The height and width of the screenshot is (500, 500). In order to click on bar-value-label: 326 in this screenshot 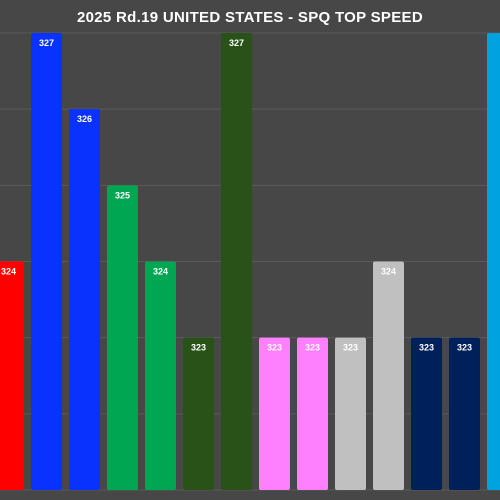, I will do `click(84, 119)`.